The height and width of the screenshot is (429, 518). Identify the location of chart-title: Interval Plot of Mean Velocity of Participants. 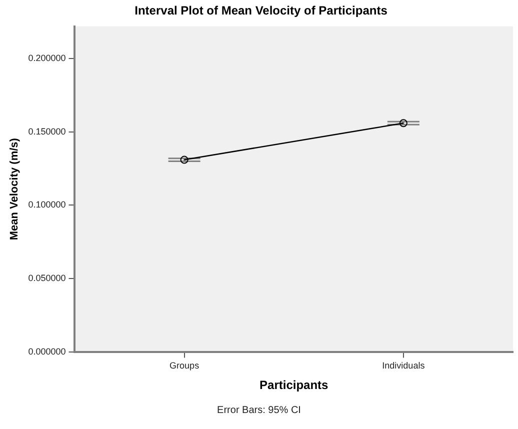
(261, 11).